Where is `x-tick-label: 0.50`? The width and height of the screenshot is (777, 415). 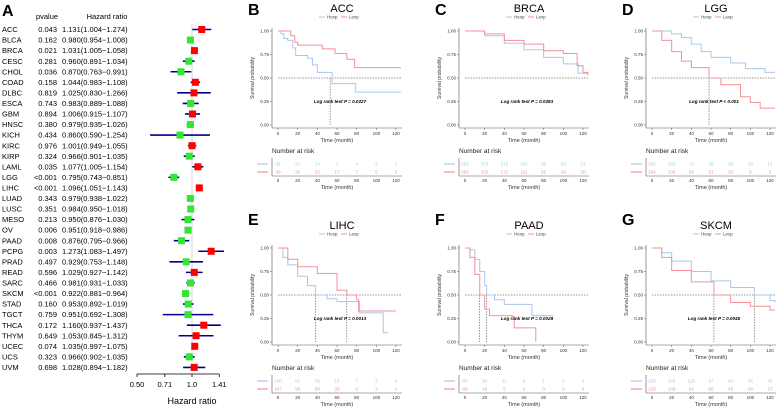 x-tick-label: 0.50 is located at coordinates (137, 384).